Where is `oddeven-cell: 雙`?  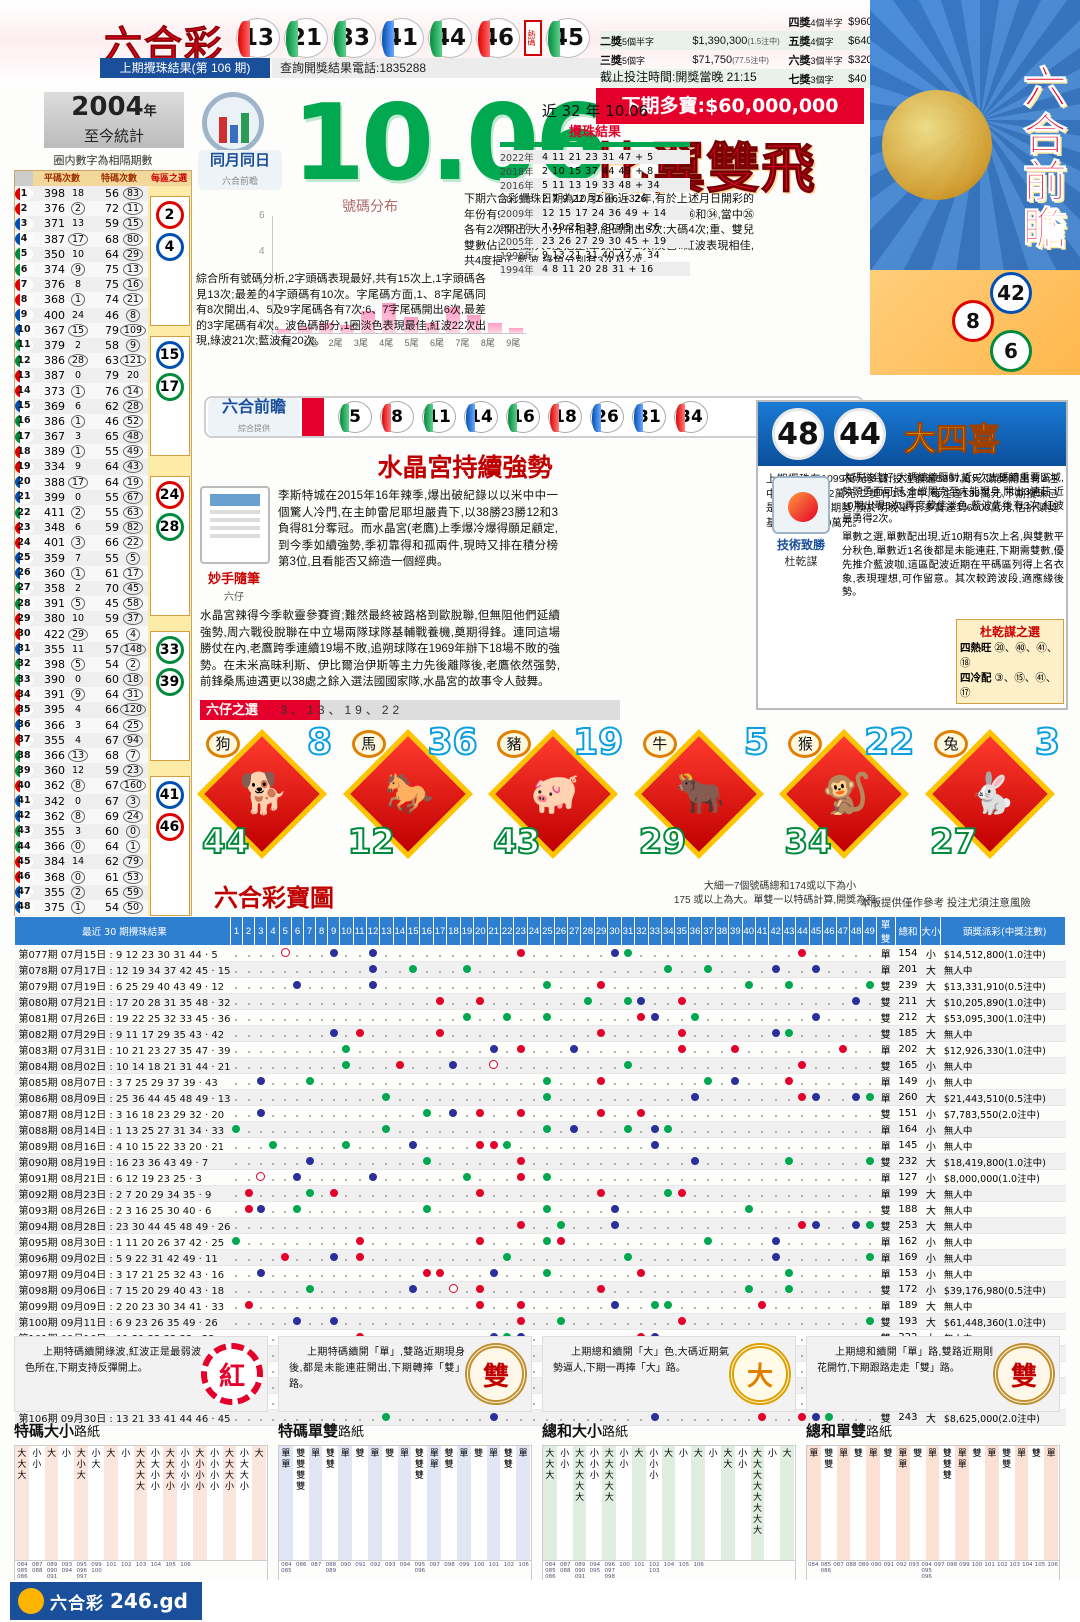
oddeven-cell: 雙 is located at coordinates (886, 1033).